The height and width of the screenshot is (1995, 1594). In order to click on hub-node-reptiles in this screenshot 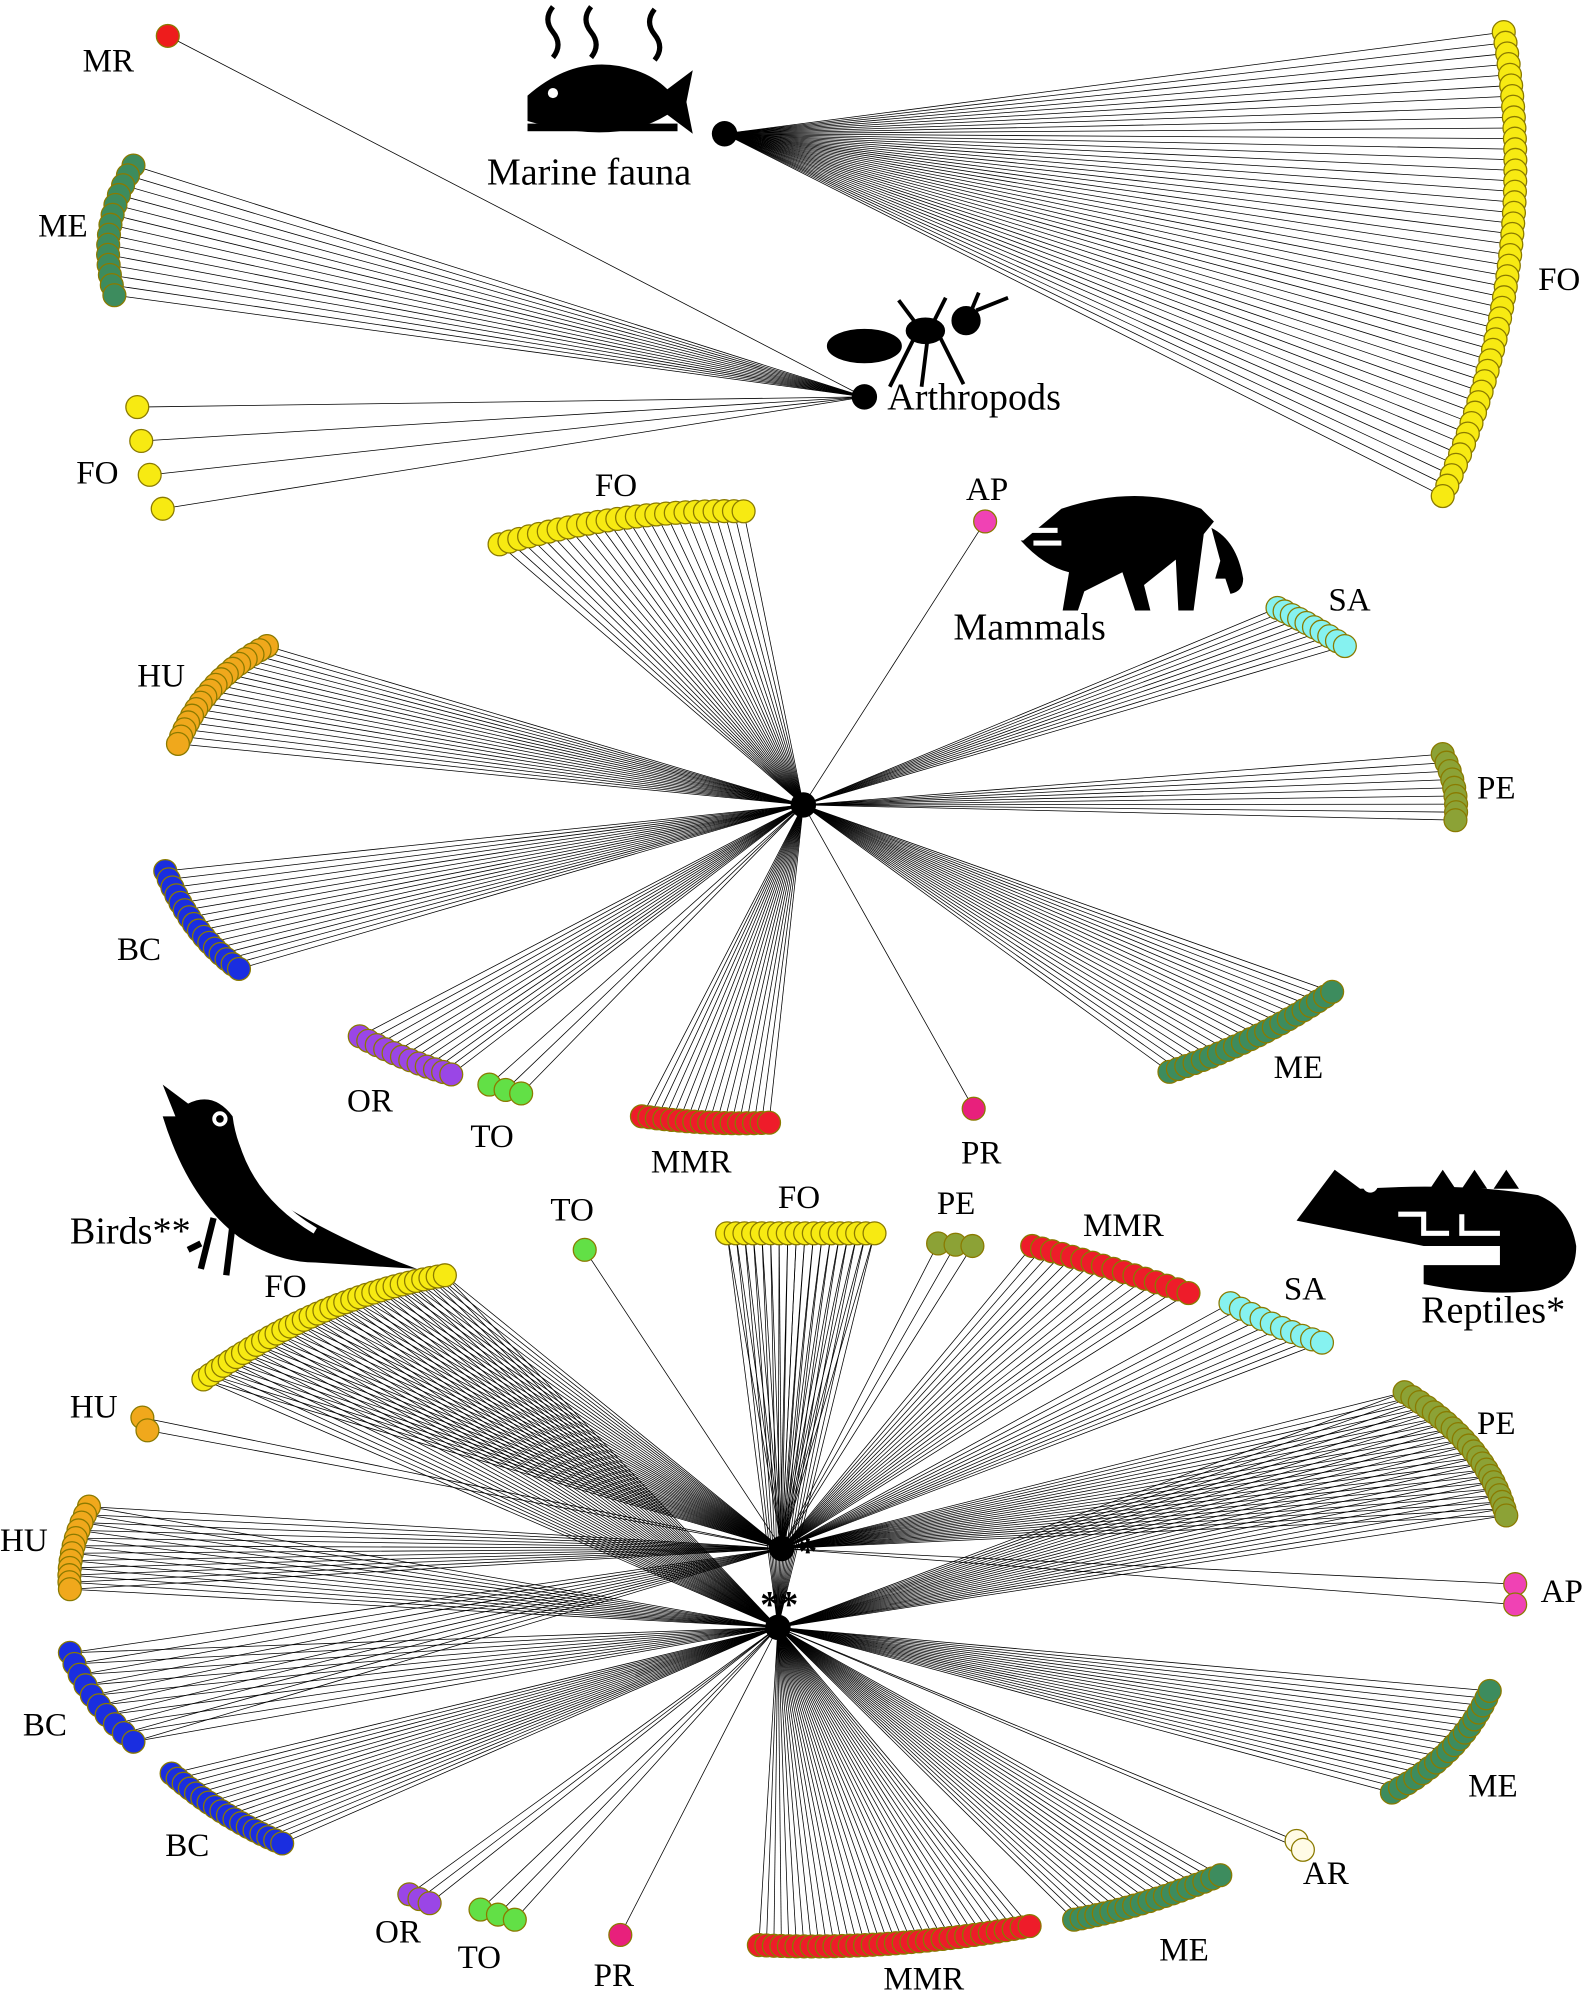, I will do `click(782, 1548)`.